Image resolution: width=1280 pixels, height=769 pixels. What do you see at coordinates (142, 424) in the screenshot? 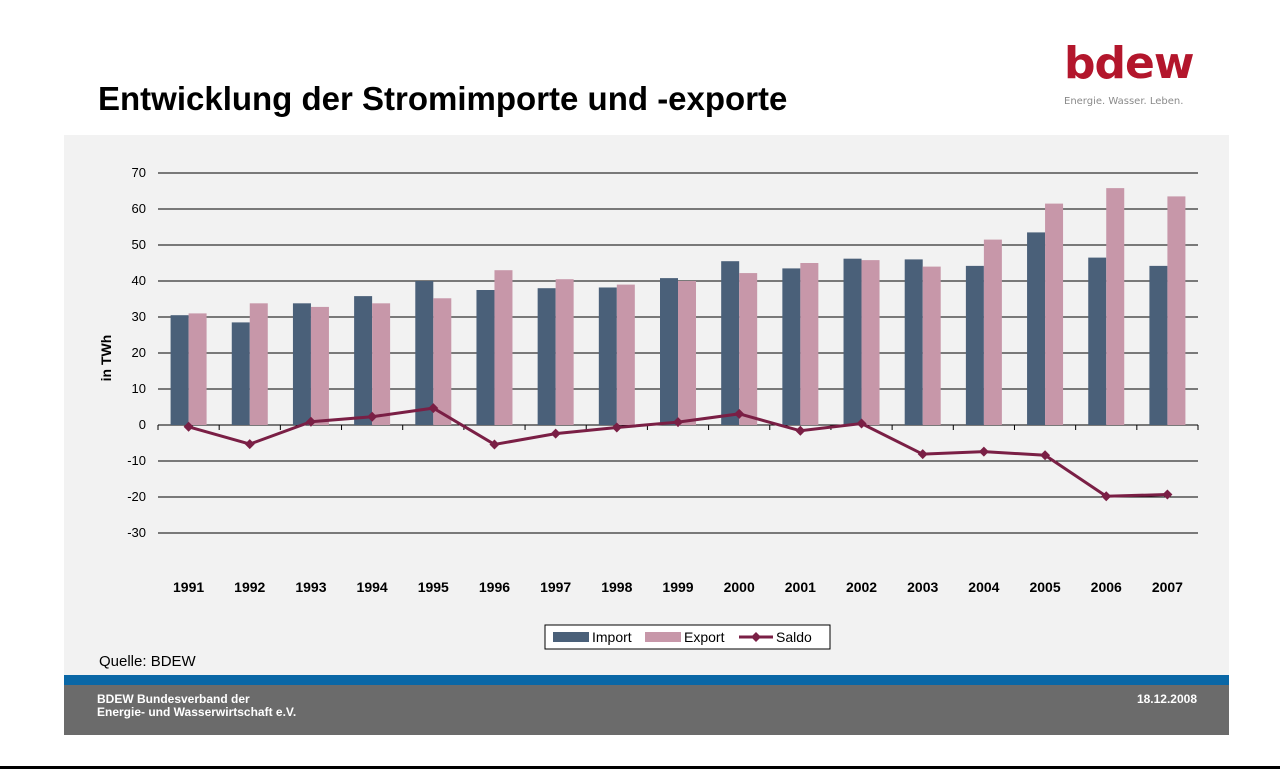
I see `y-tick-label: 0` at bounding box center [142, 424].